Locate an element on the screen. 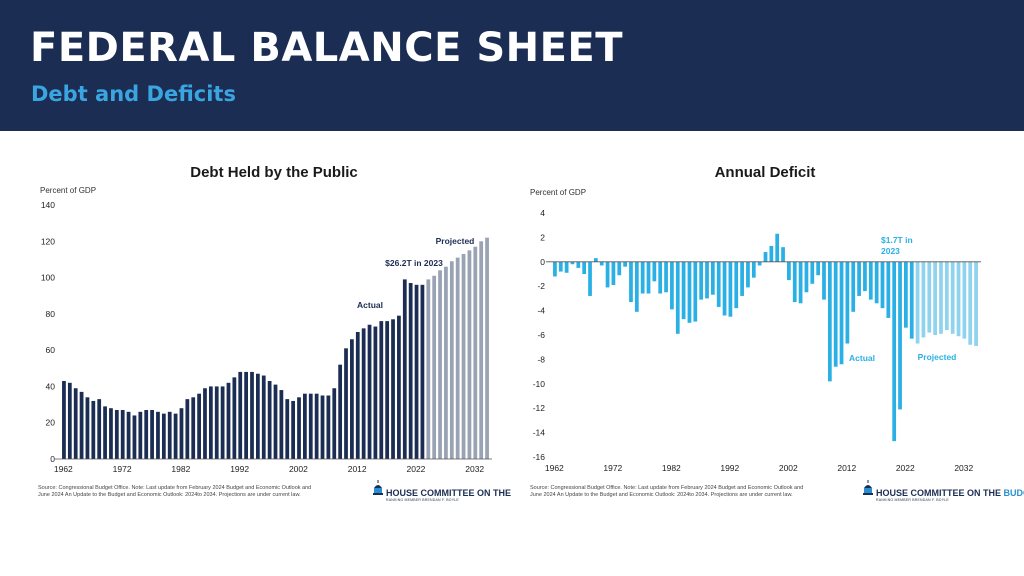  debt-y-tick-label: 80 is located at coordinates (51, 314).